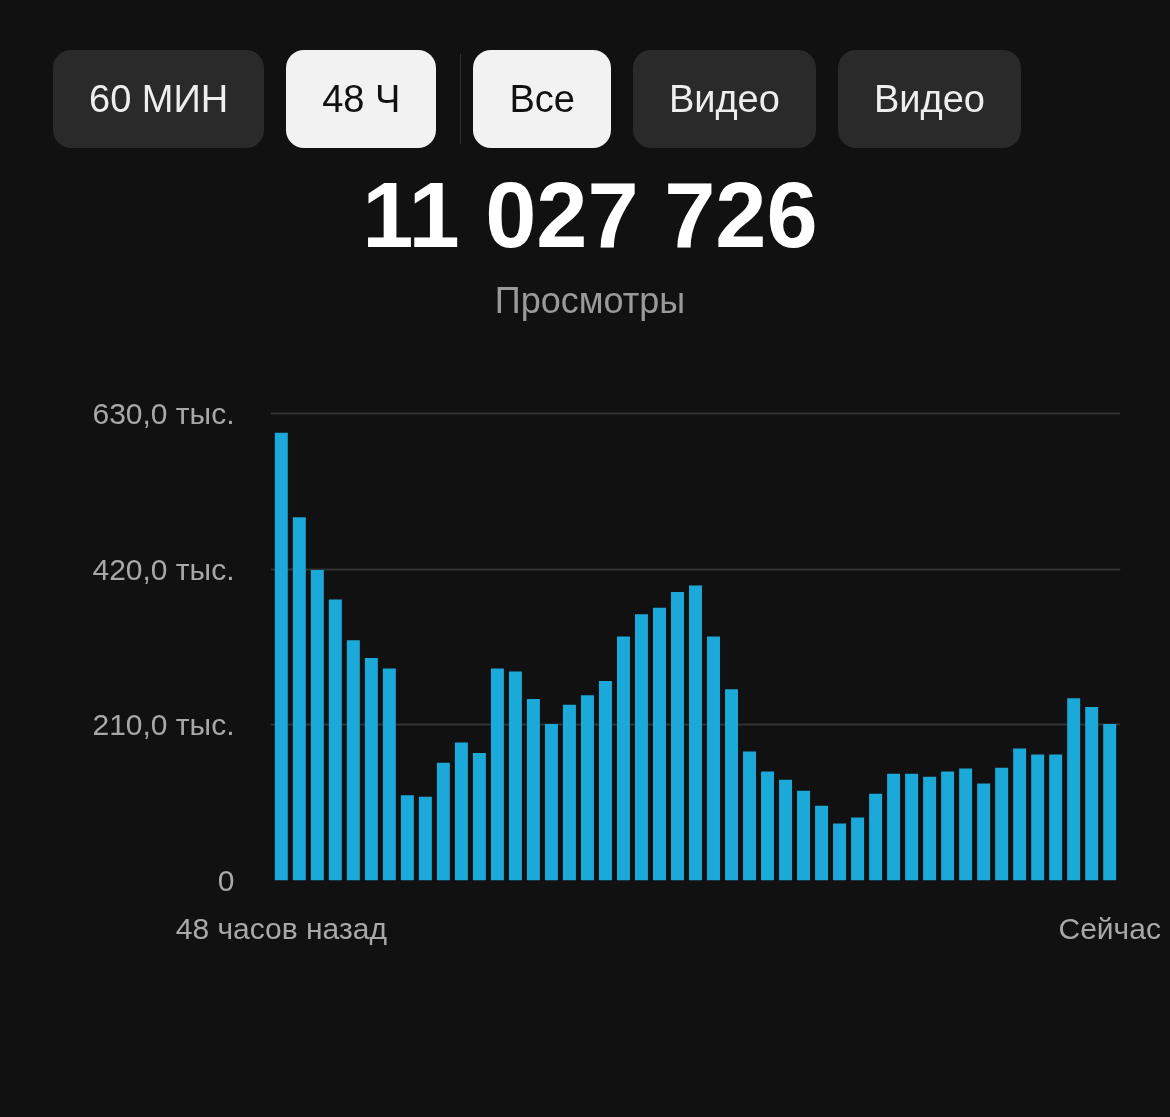  I want to click on y-tick-label: 420,0 тыс., so click(163, 569).